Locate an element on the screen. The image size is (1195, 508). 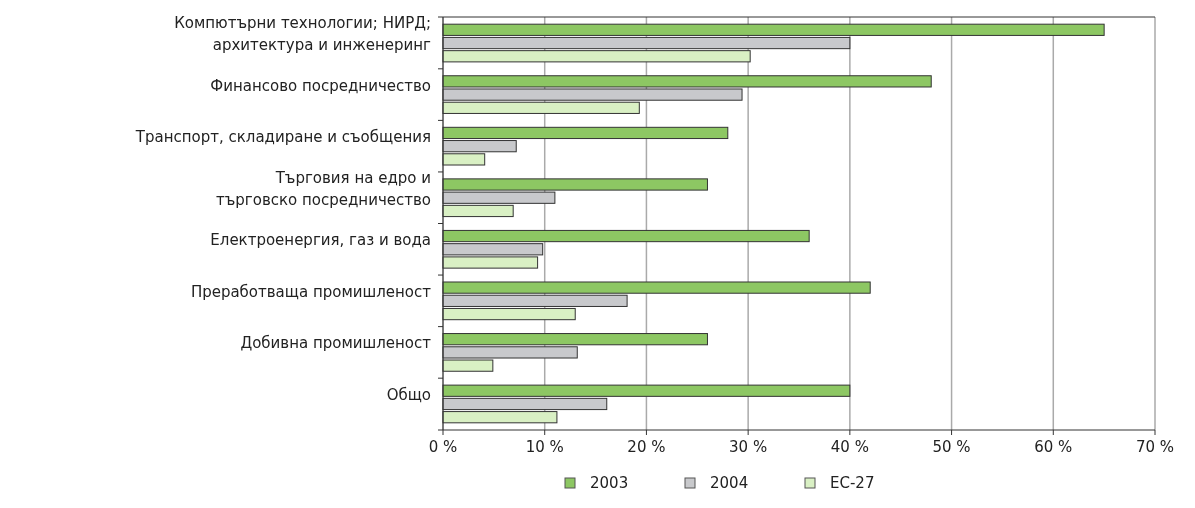
x-tick-label: 70 % is located at coordinates (1155, 447).